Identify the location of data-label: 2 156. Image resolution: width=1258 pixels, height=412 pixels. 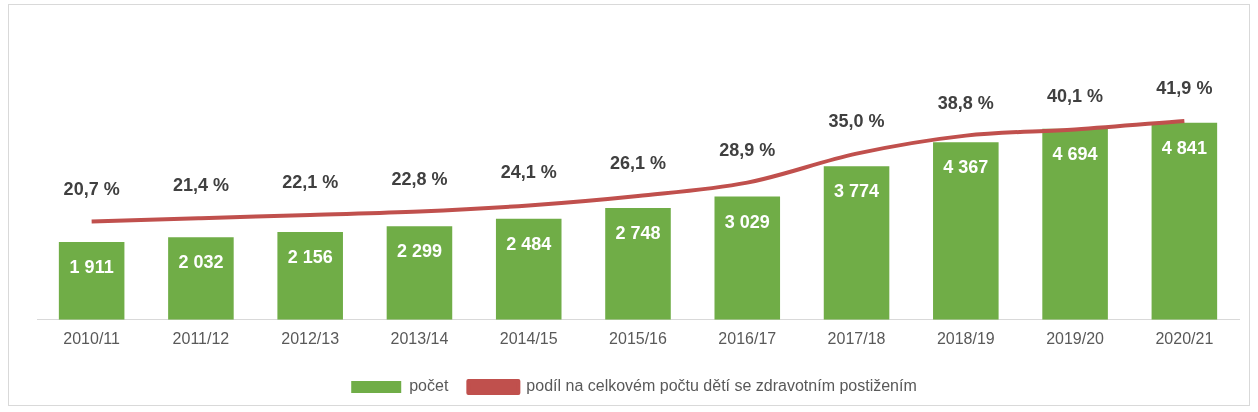
(310, 257).